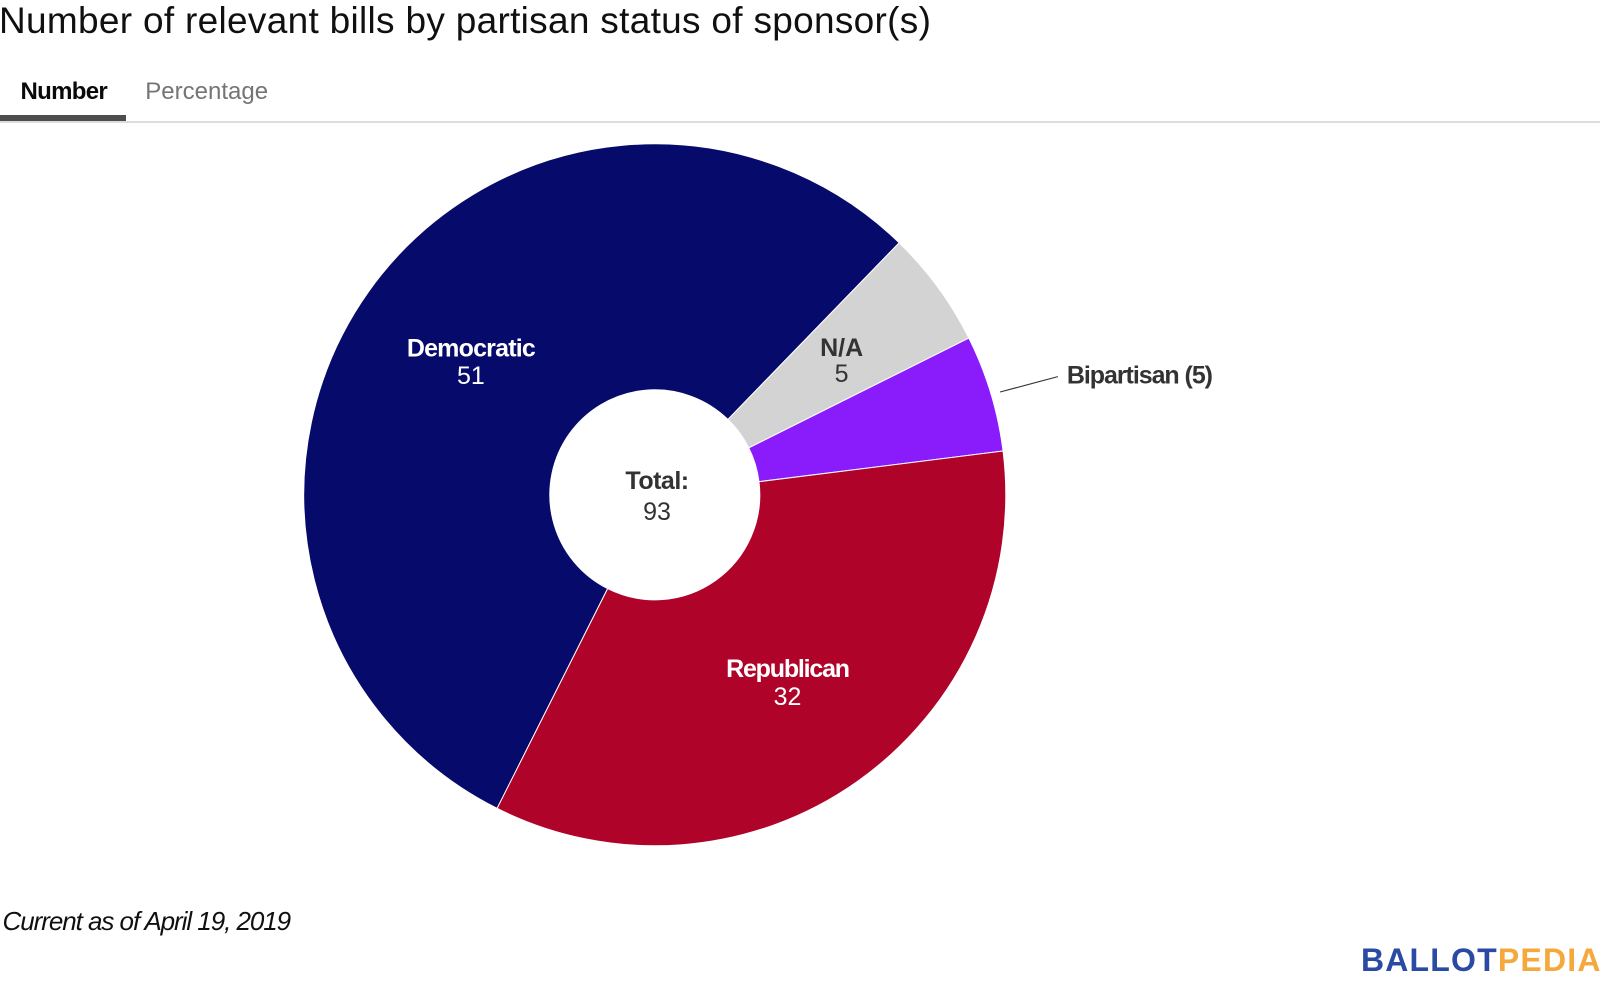  I want to click on svg-text: 51, so click(471, 376).